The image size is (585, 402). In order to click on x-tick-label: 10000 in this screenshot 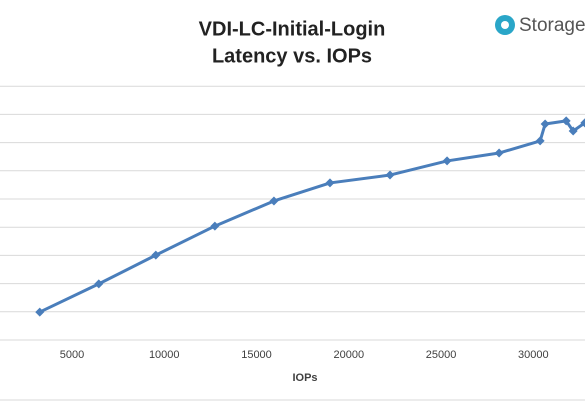, I will do `click(164, 355)`.